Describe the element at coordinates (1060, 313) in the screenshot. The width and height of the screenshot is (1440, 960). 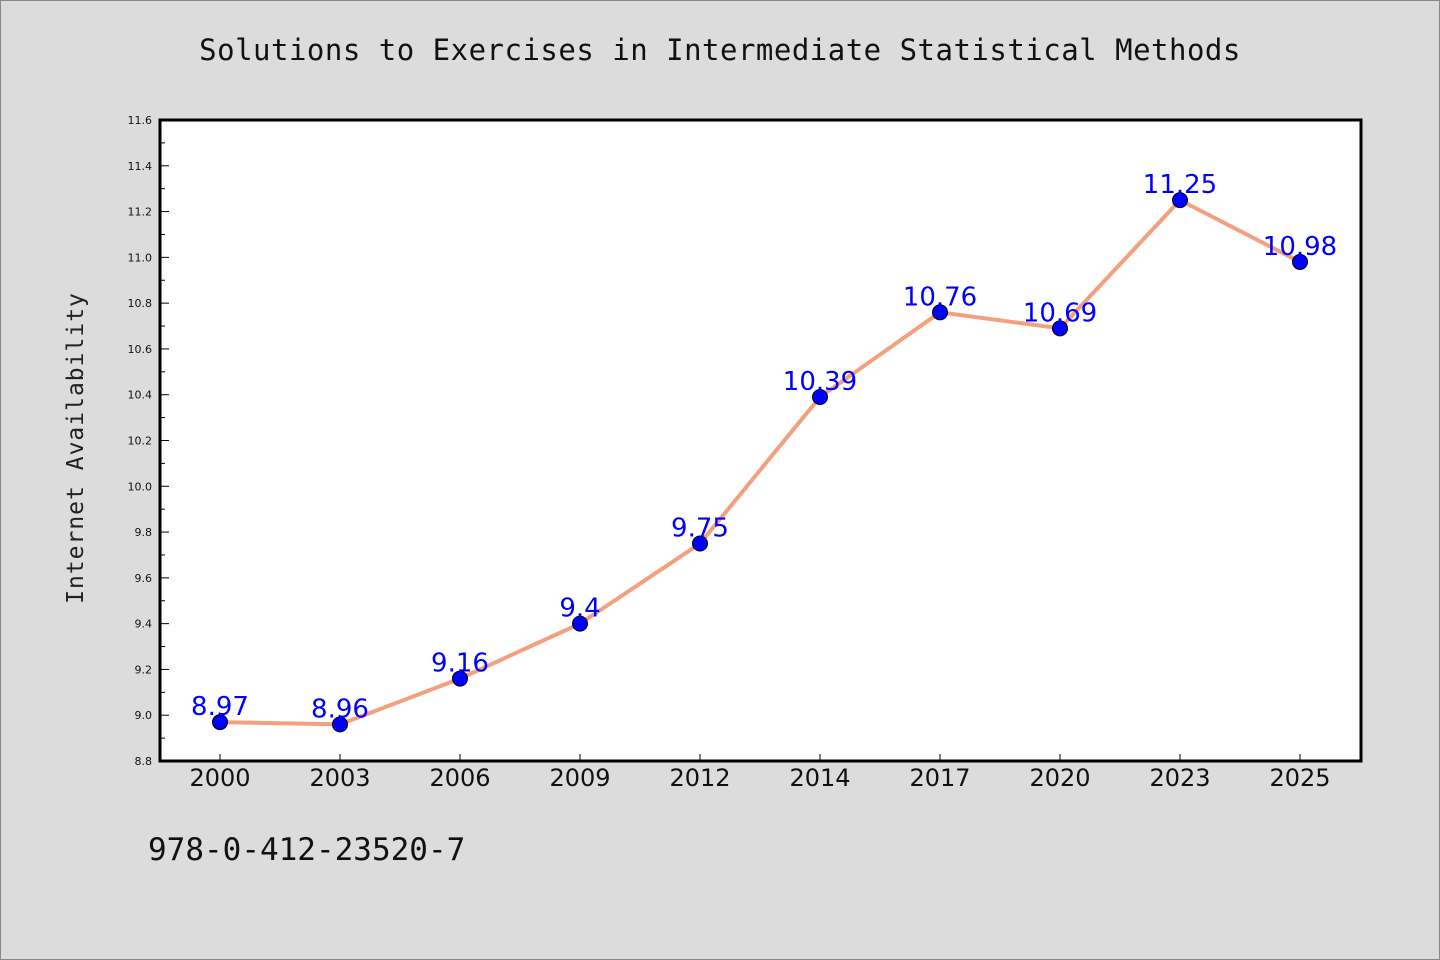
I see `data-label: 10.69` at that location.